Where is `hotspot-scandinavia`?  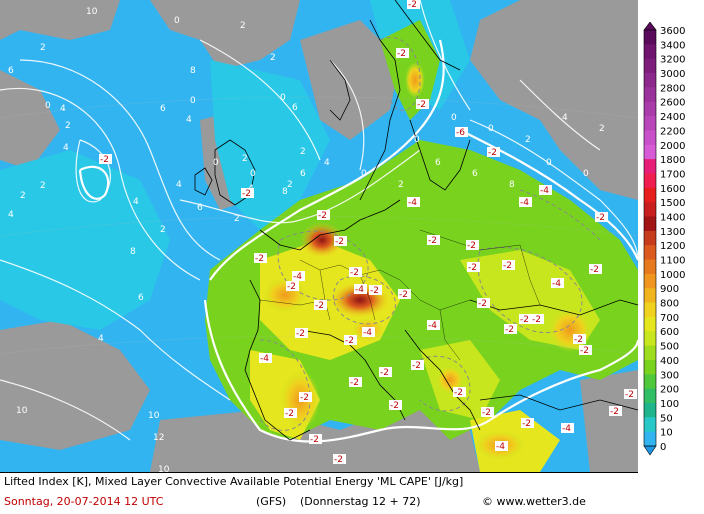
hotspot-scandinavia is located at coordinates (415, 80).